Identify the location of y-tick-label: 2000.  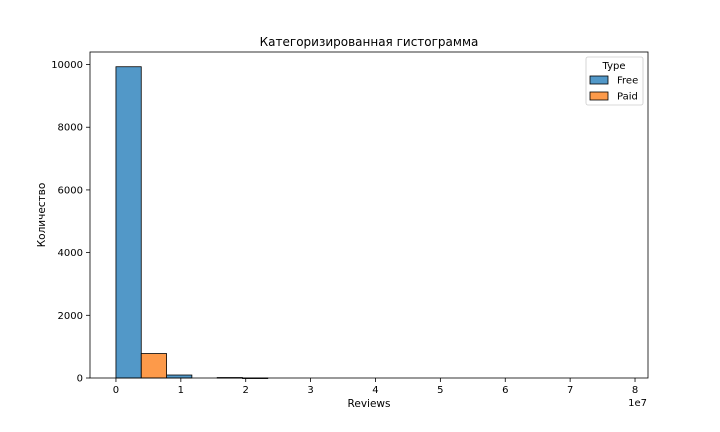
(70, 316).